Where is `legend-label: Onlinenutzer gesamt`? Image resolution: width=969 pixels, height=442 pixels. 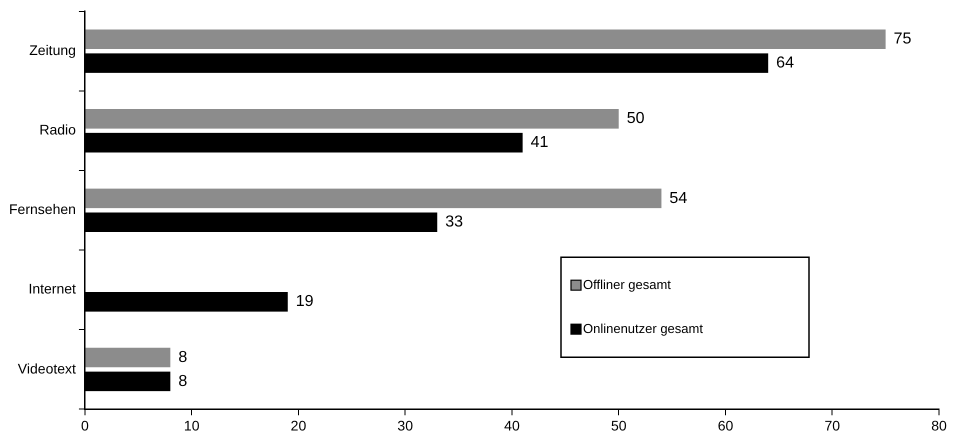 legend-label: Onlinenutzer gesamt is located at coordinates (643, 328).